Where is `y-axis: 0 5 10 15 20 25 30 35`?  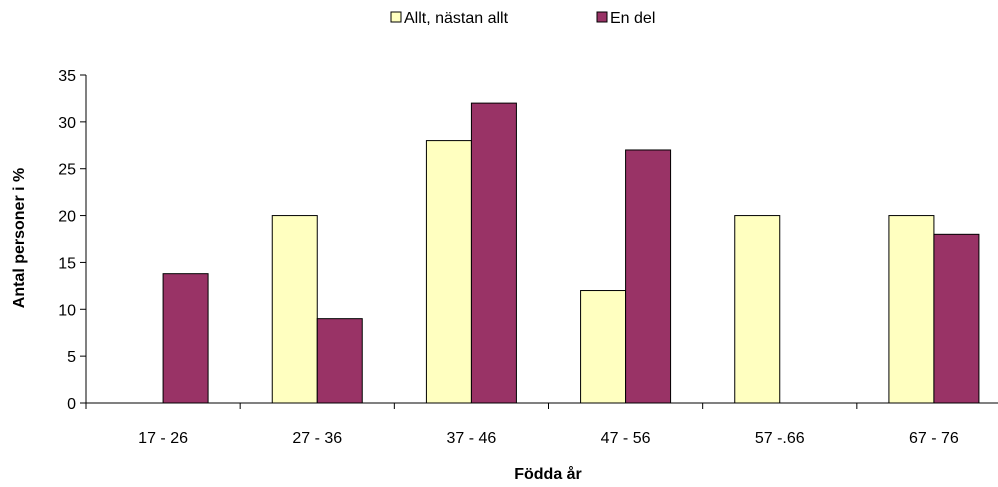
y-axis: 0 5 10 15 20 25 30 35 is located at coordinates (72, 240).